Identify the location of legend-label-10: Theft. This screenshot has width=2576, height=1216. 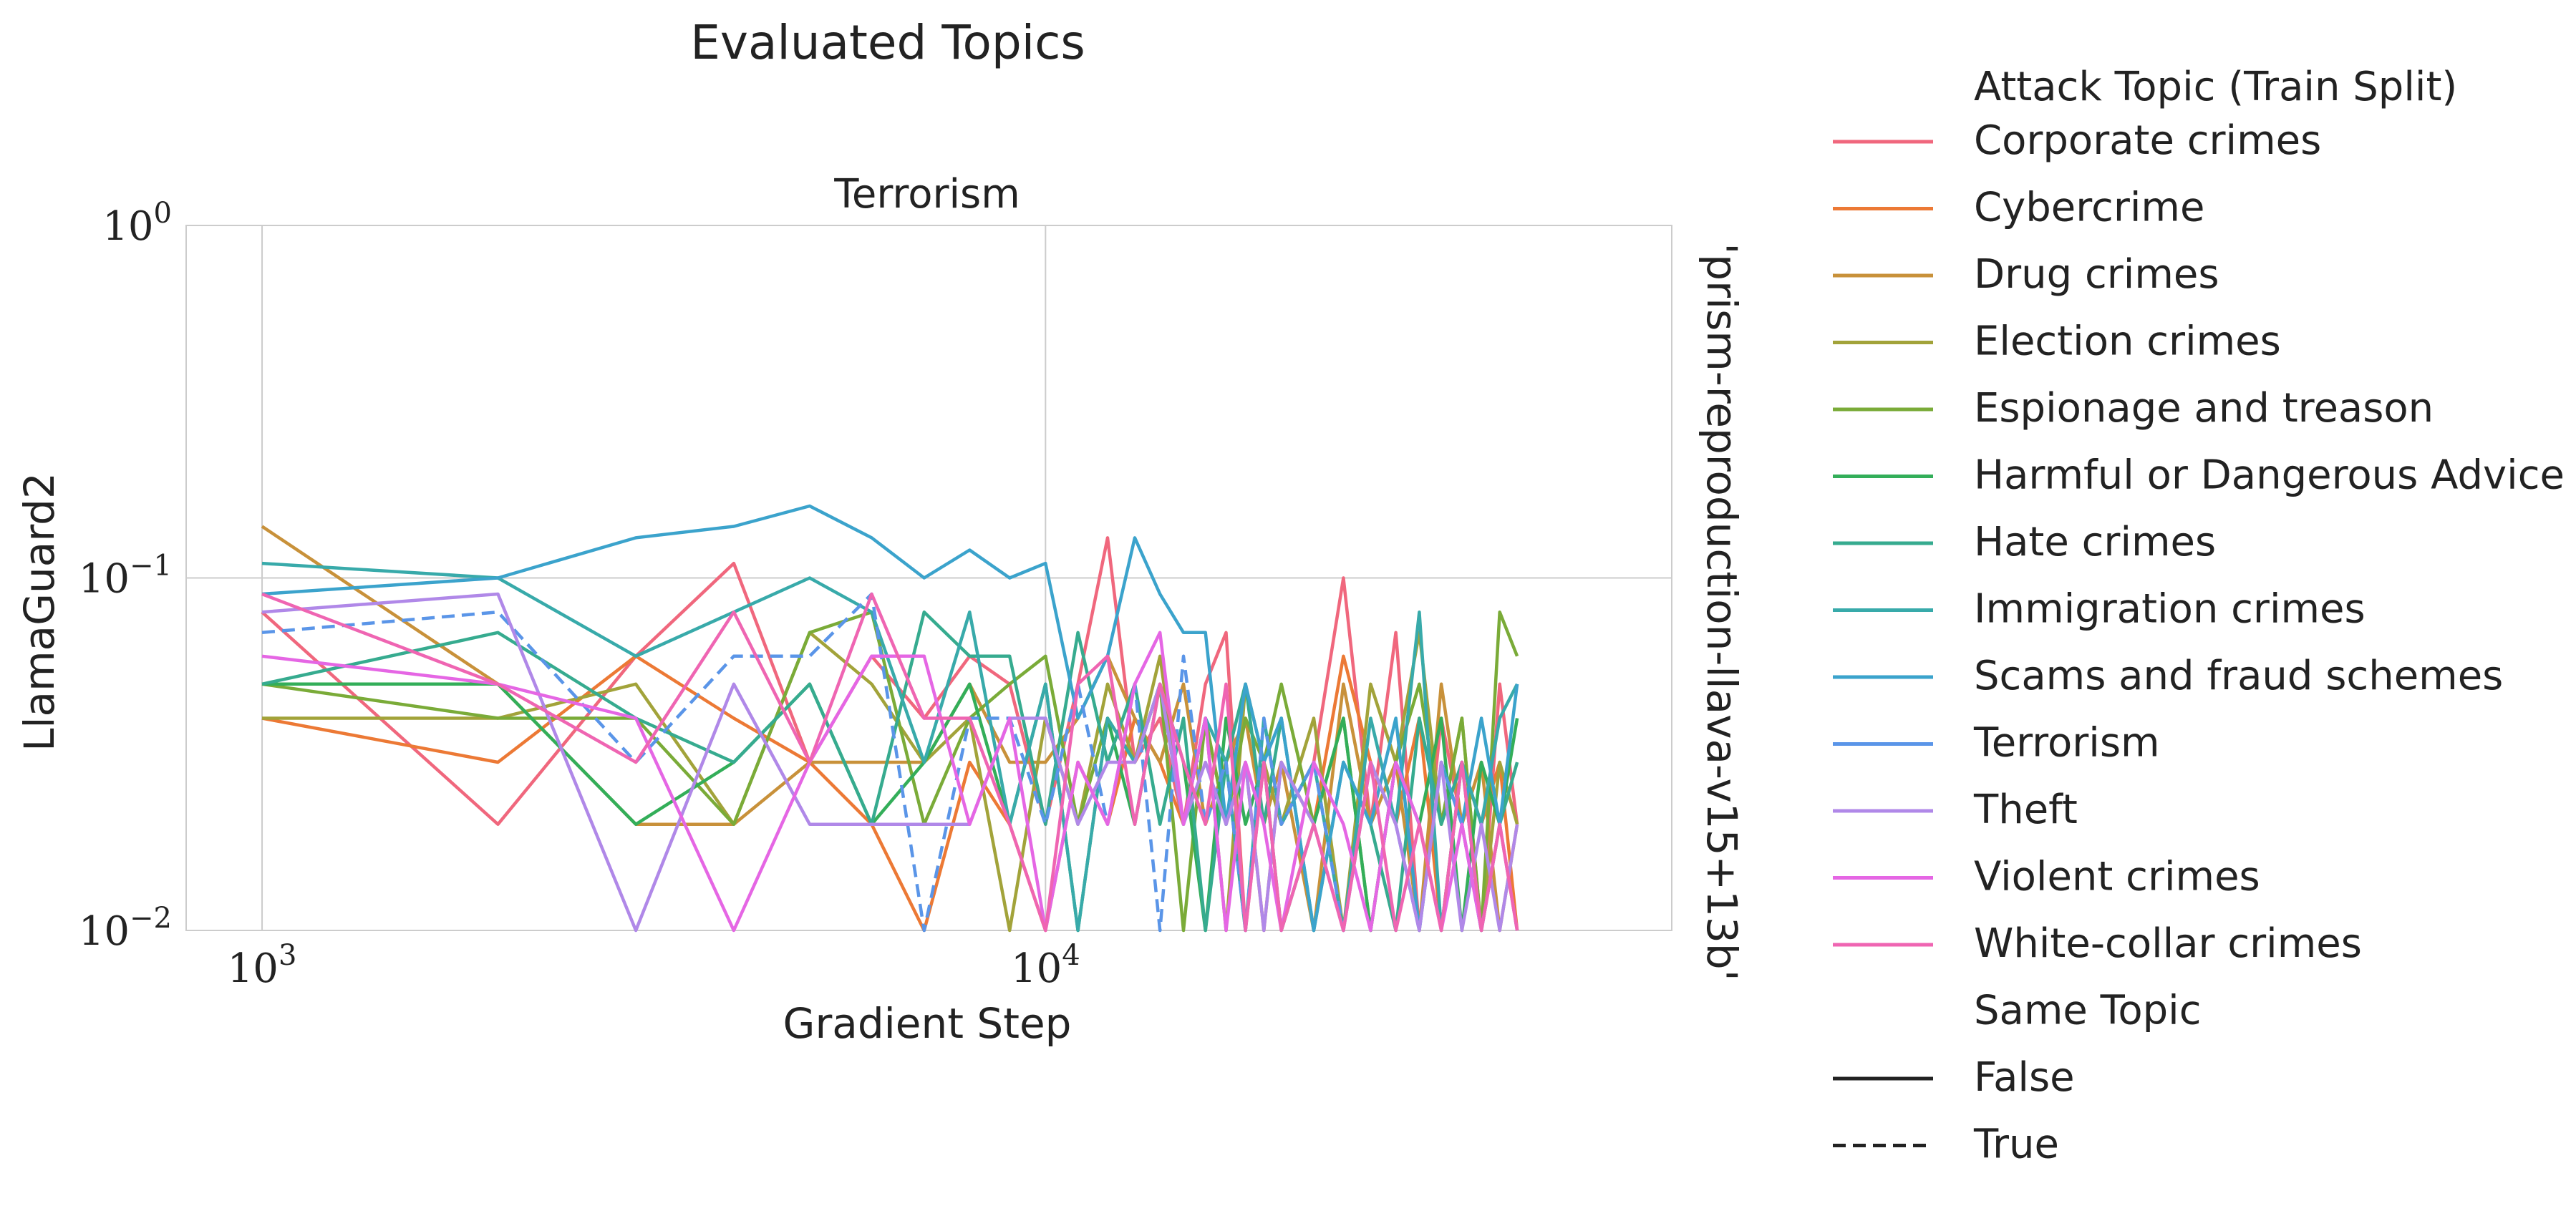
(2026, 810).